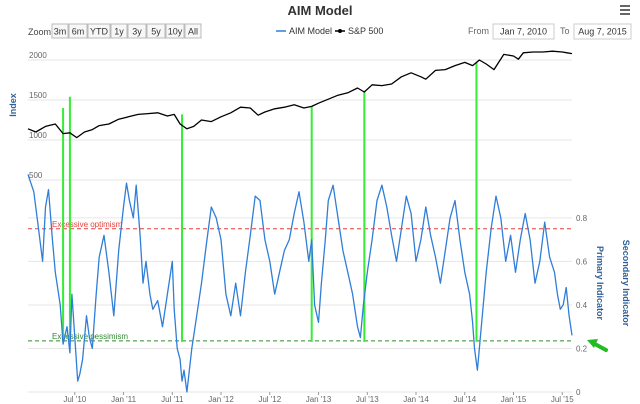 The width and height of the screenshot is (640, 404). Describe the element at coordinates (367, 399) in the screenshot. I see `x-tick-label: Jul '13` at that location.